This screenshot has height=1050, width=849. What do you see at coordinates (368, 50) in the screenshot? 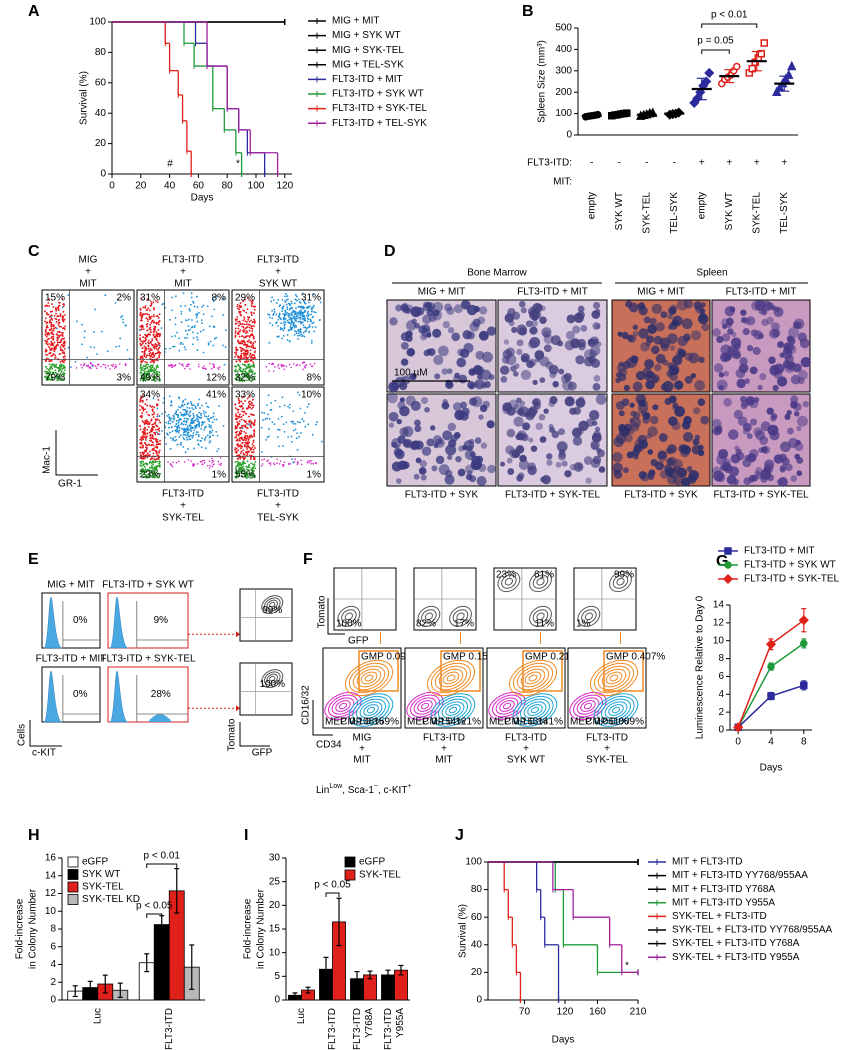
I see `legend-label: MIG + SYK-TEL` at bounding box center [368, 50].